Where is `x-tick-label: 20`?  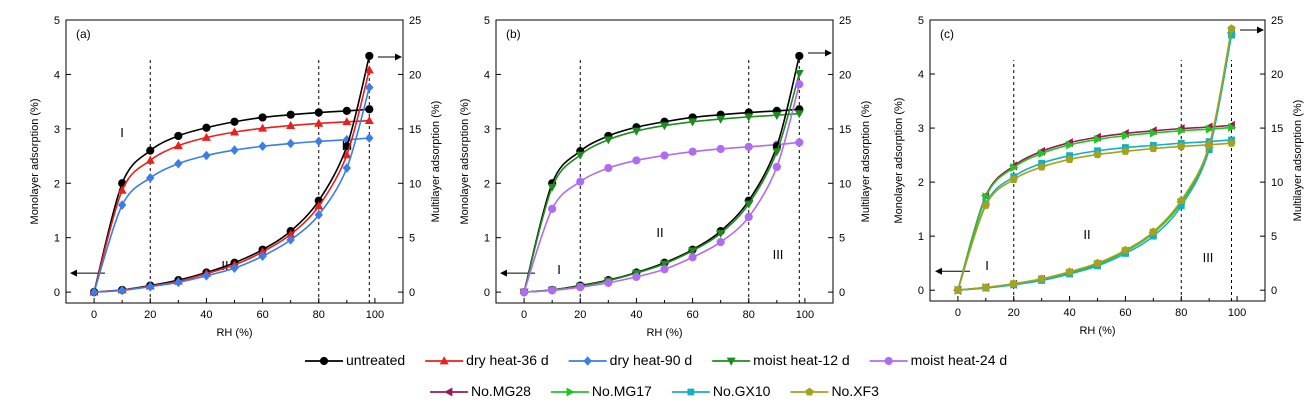
x-tick-label: 20 is located at coordinates (150, 315).